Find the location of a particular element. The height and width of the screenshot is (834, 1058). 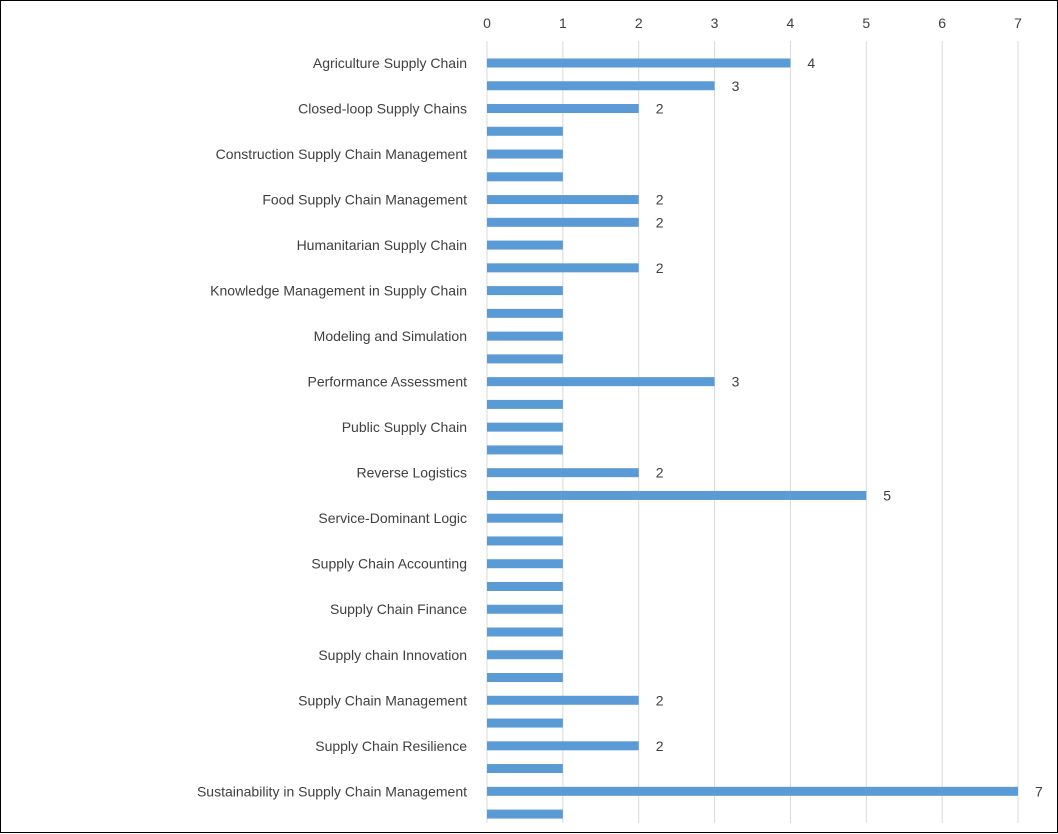

x-tick-label: 7 is located at coordinates (1018, 23).